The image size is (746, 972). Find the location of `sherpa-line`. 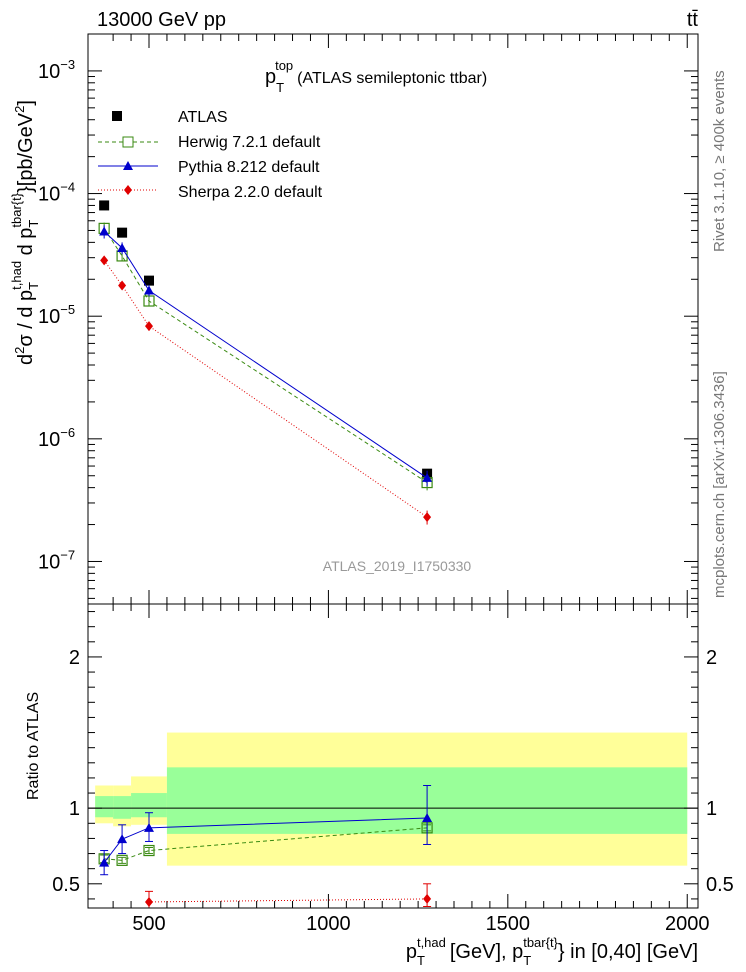

sherpa-line is located at coordinates (265, 389).